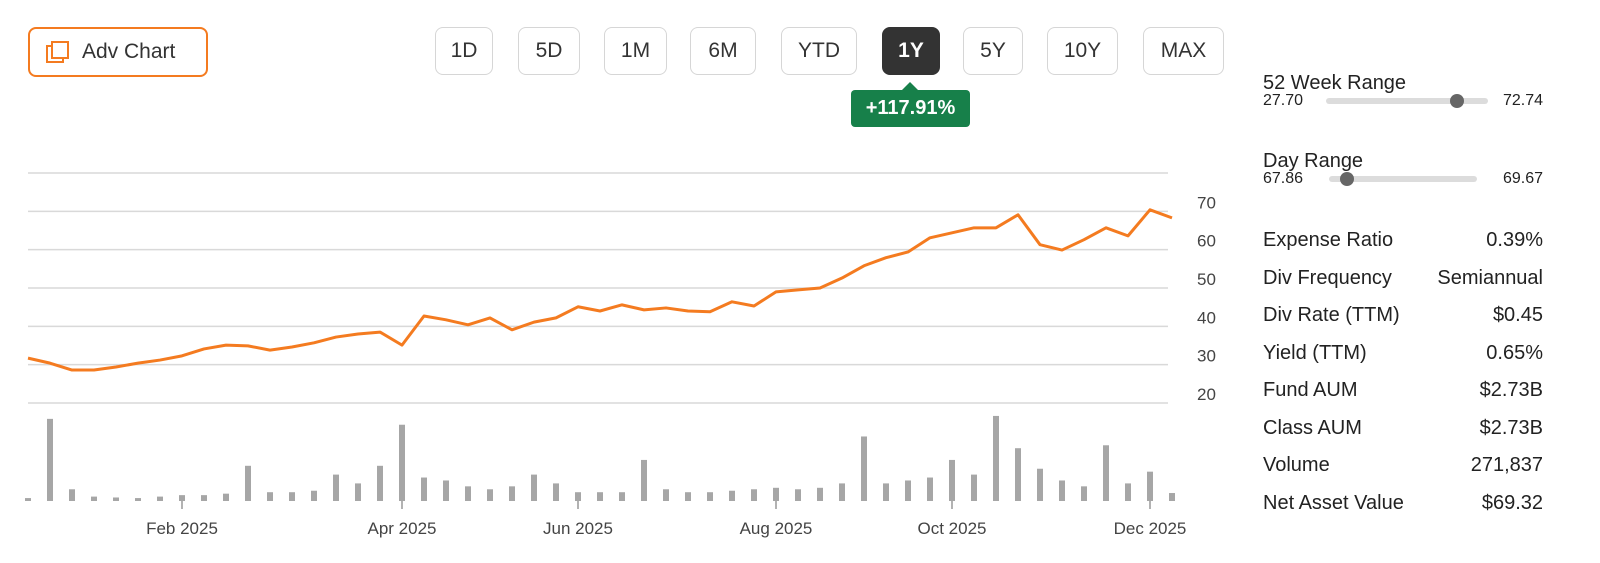  What do you see at coordinates (1331, 315) in the screenshot?
I see `stat-label: Div Rate (TTM)` at bounding box center [1331, 315].